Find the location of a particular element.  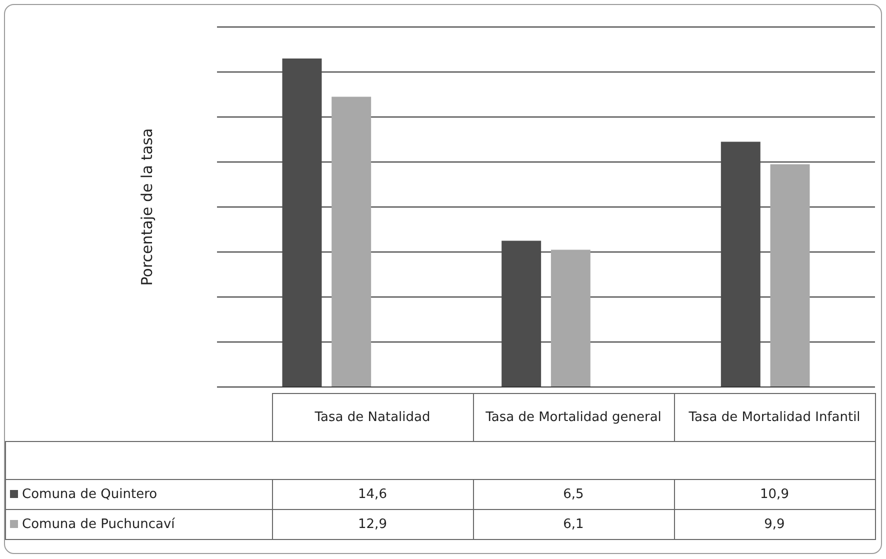

data-label: 10,9 is located at coordinates (774, 495).